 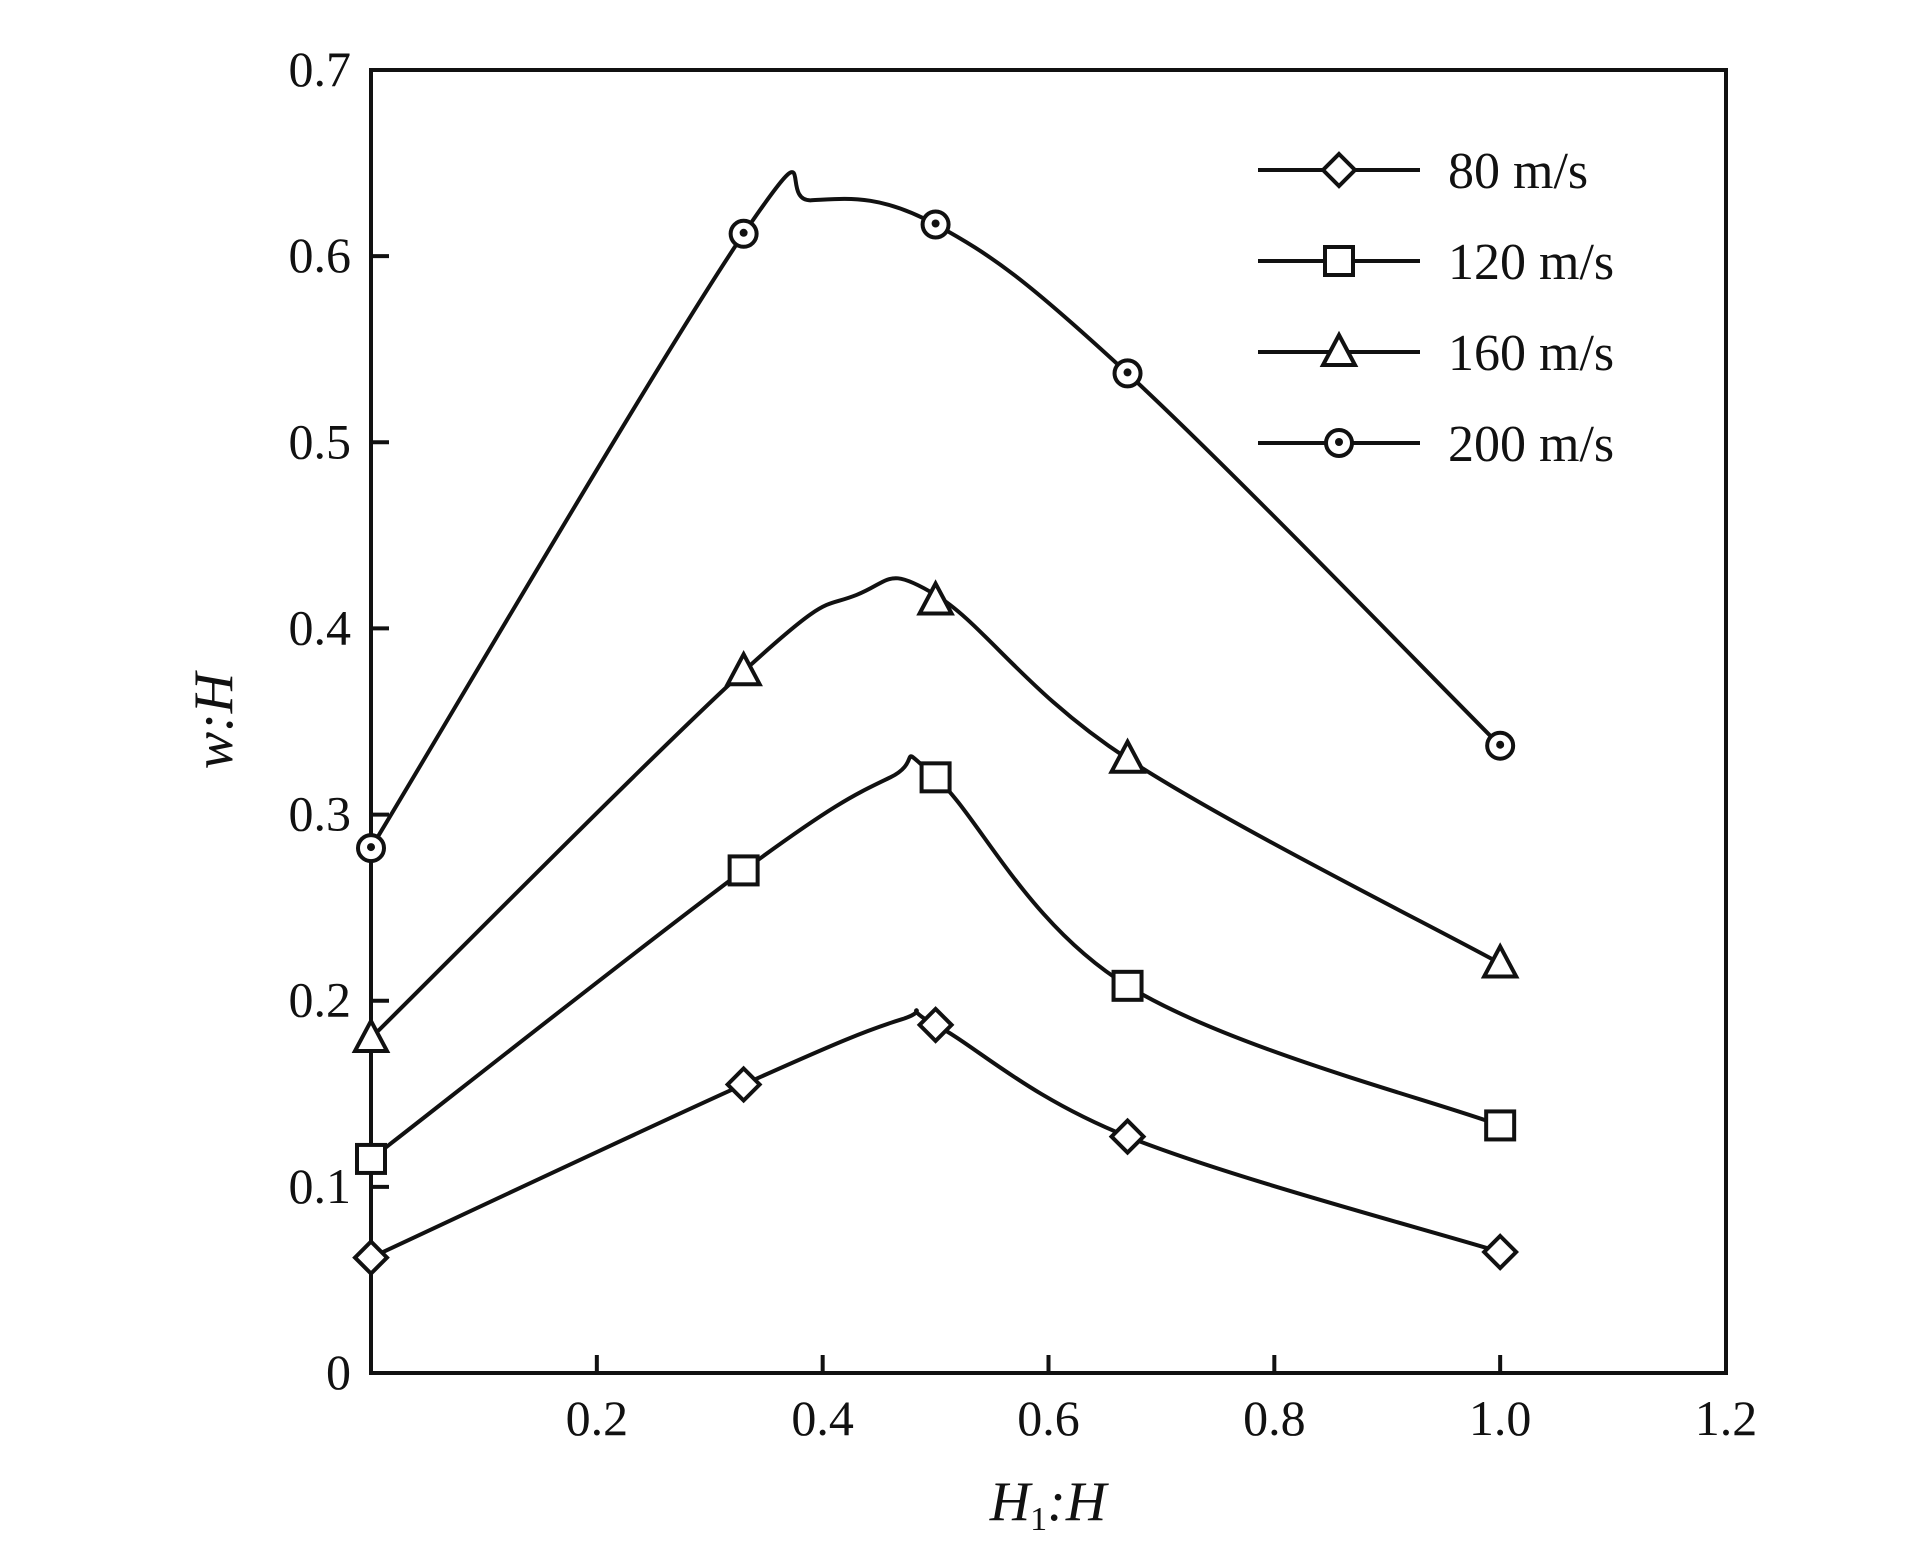 I want to click on y-tick-label: 0.5, so click(x=320, y=441).